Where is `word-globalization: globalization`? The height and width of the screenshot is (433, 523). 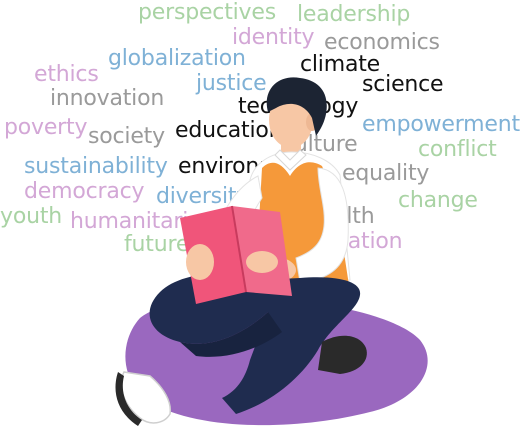 word-globalization: globalization is located at coordinates (177, 58).